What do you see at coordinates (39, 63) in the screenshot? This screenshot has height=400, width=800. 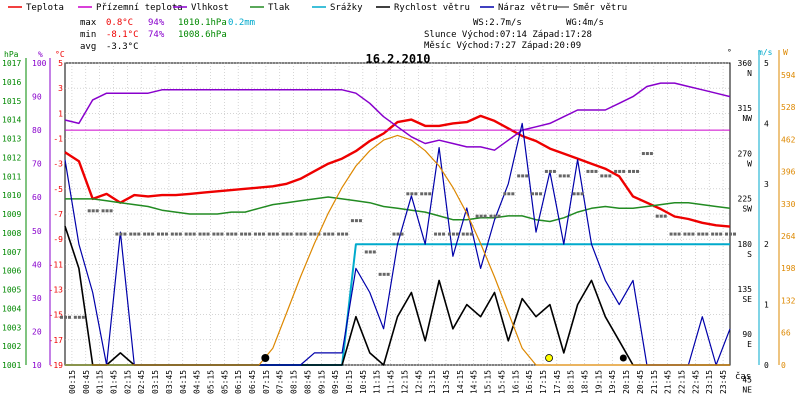 I see `y-tick-humidity: 100` at bounding box center [39, 63].